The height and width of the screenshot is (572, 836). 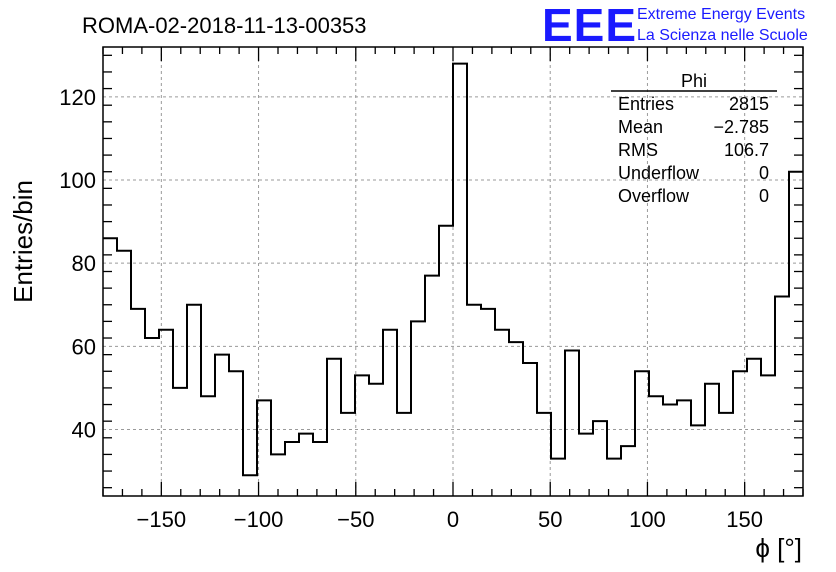 I want to click on y-tick-label: 40, so click(x=84, y=429).